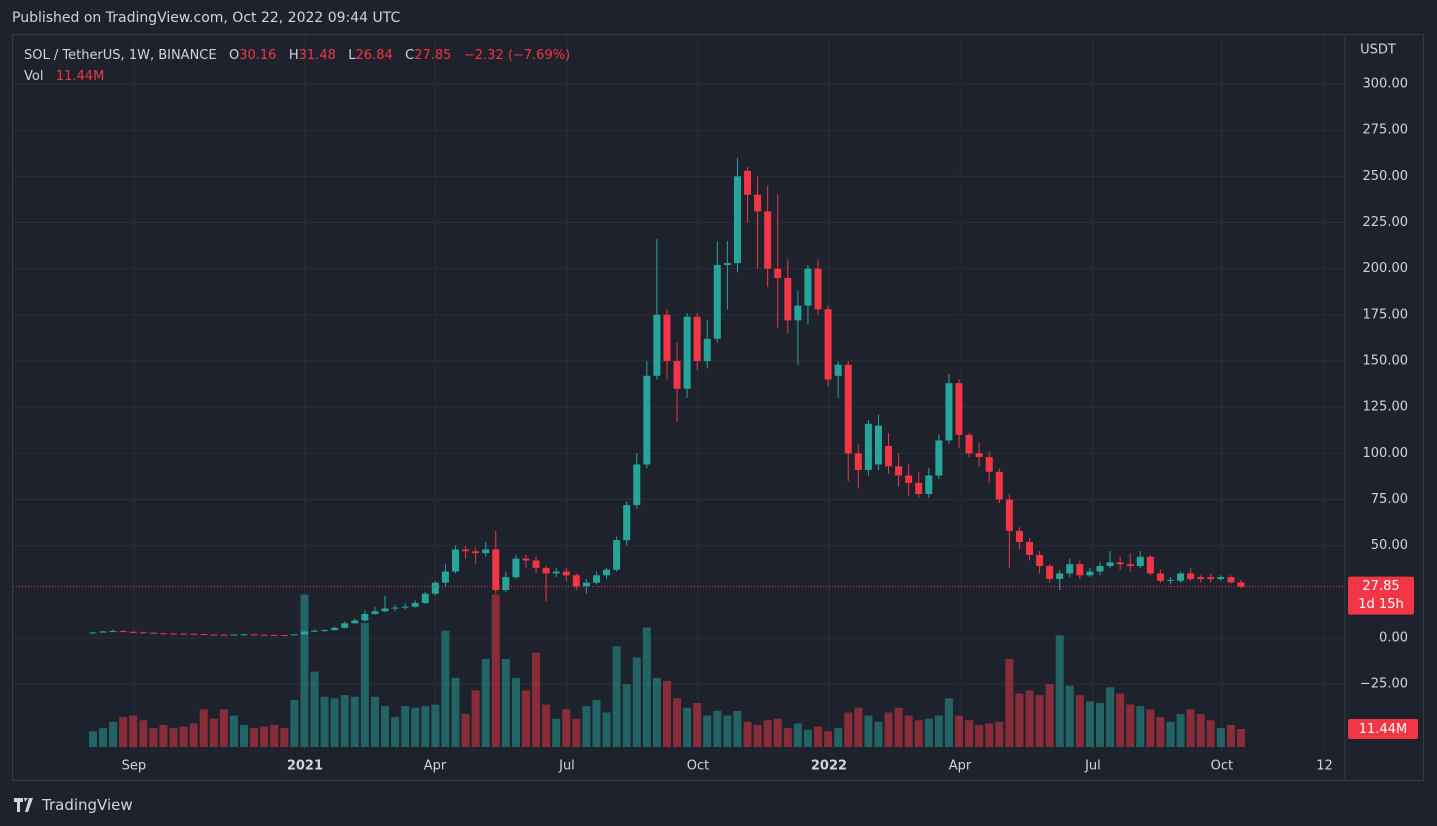 This screenshot has width=1437, height=826. Describe the element at coordinates (34, 76) in the screenshot. I see `volume-name: Vol` at that location.